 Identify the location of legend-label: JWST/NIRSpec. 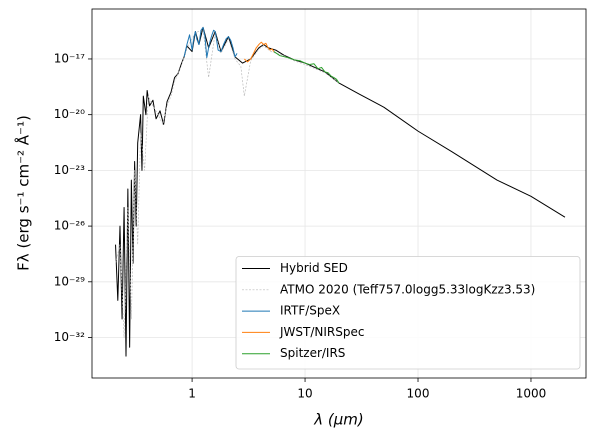
(321, 332).